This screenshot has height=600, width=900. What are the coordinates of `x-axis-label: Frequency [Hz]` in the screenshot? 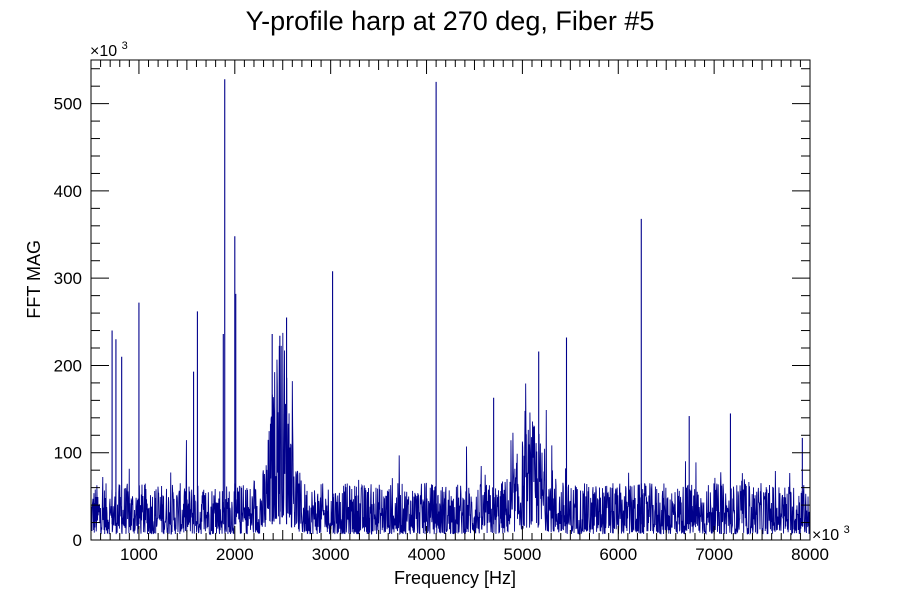 It's located at (455, 578).